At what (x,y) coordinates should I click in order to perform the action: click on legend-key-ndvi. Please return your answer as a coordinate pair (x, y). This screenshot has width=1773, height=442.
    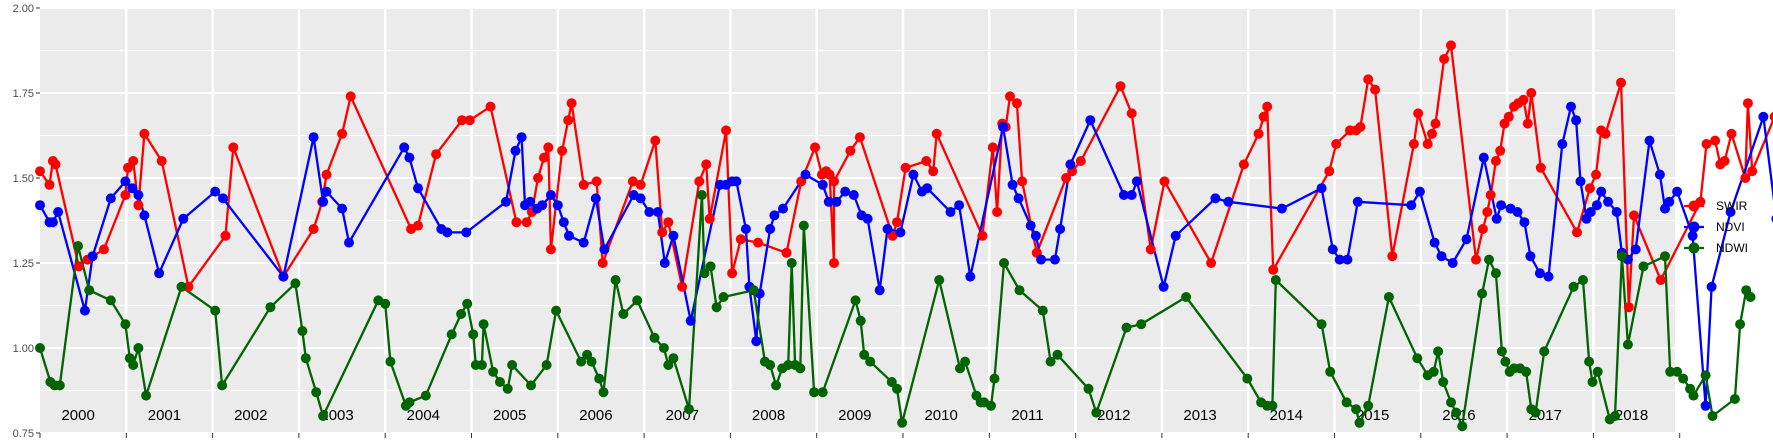
    Looking at the image, I should click on (1694, 227).